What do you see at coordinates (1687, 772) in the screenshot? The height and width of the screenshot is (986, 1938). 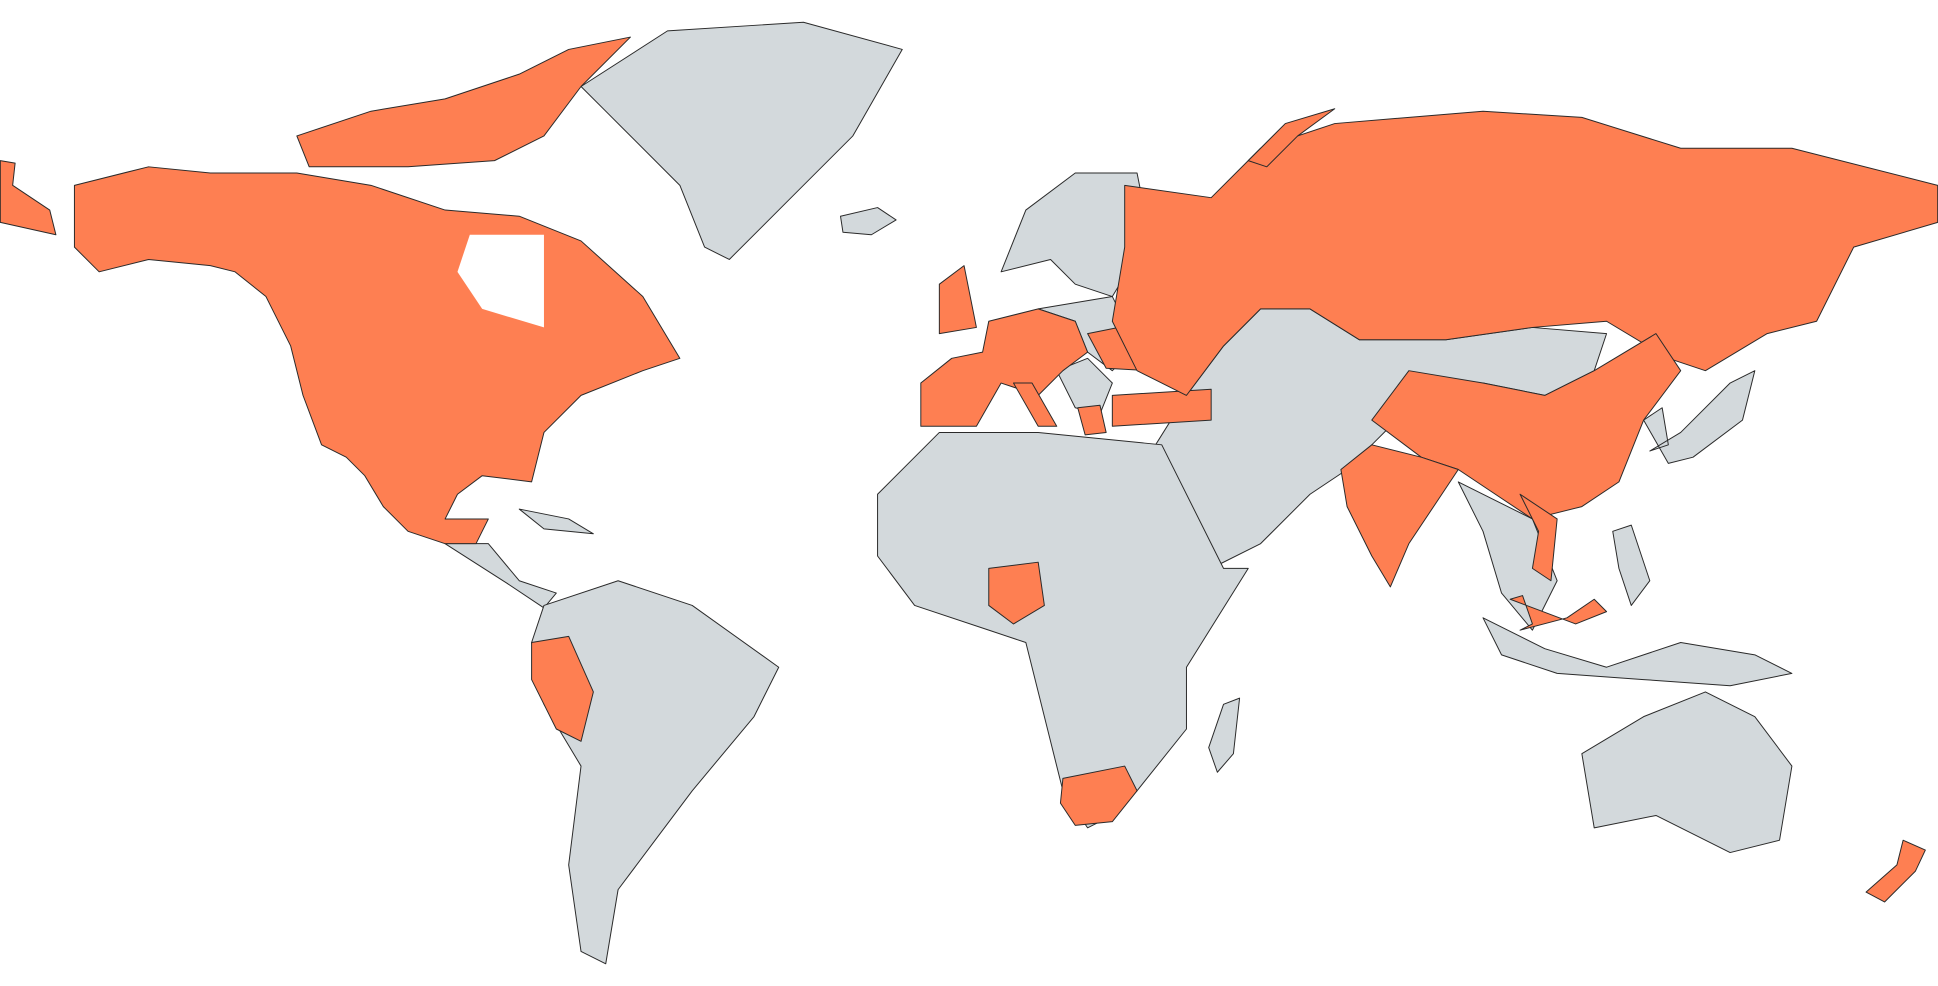 I see `australia` at bounding box center [1687, 772].